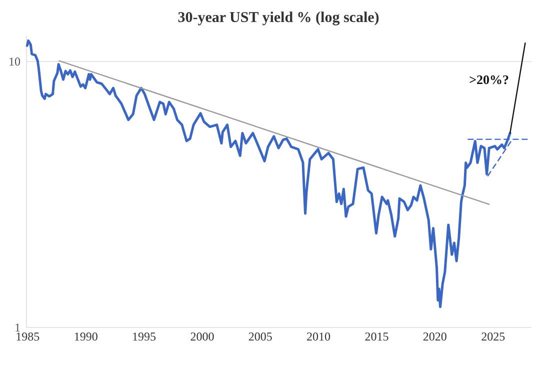 The height and width of the screenshot is (370, 560). Describe the element at coordinates (376, 337) in the screenshot. I see `x-tick-label: 2015` at that location.